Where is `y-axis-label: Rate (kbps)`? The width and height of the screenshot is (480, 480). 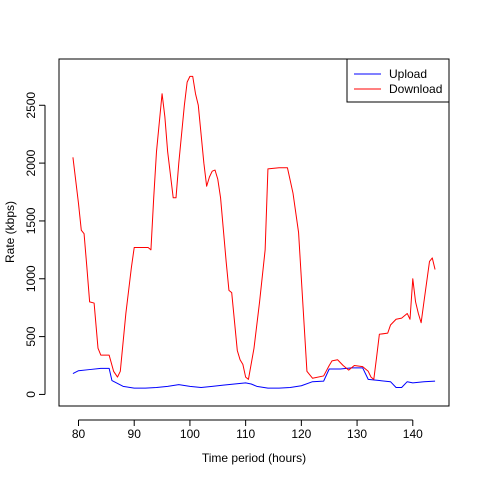
y-axis-label: Rate (kbps) is located at coordinates (10, 232).